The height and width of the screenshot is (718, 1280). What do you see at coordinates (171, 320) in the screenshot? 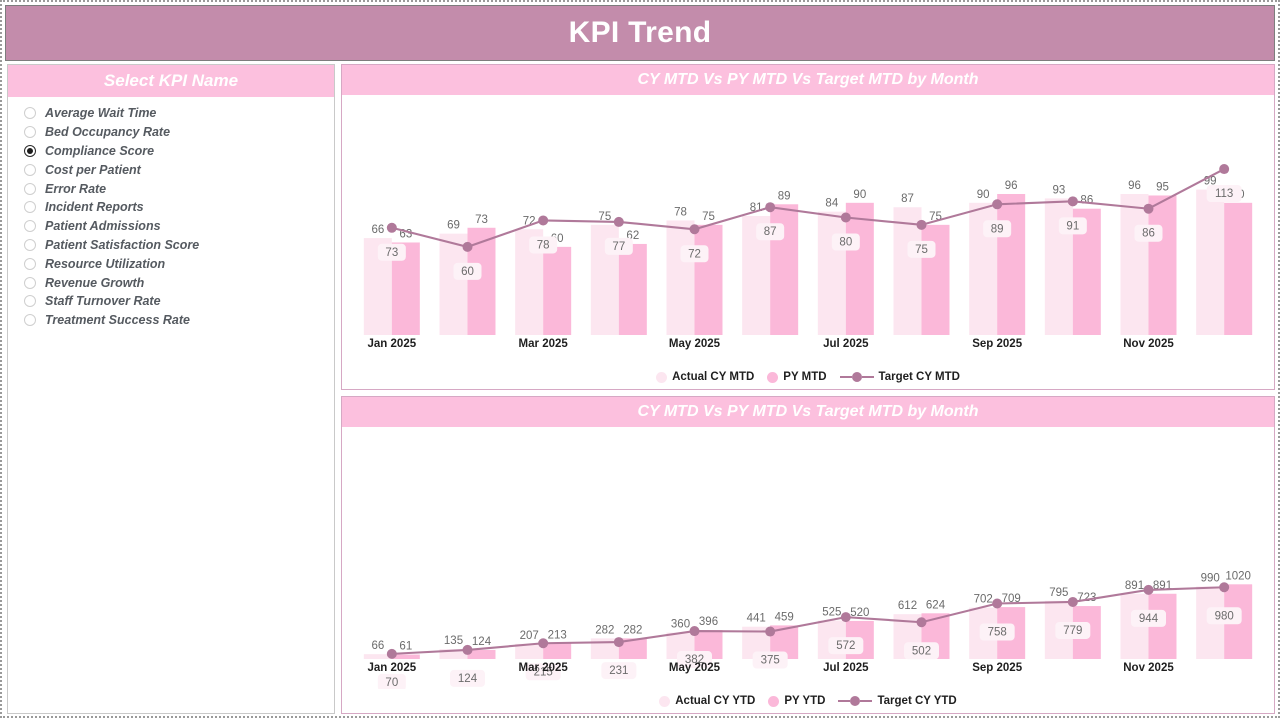
I see `kpi-slicer-item: Treatment Success Rate` at bounding box center [171, 320].